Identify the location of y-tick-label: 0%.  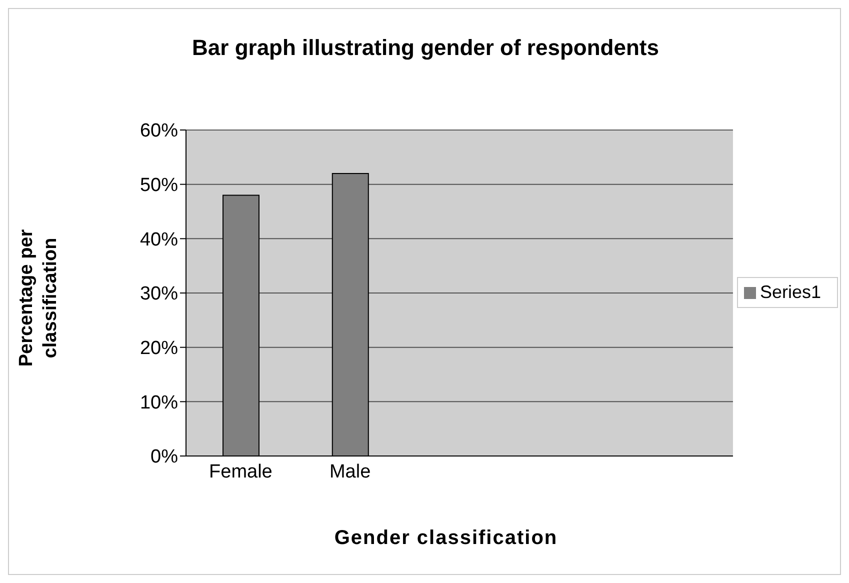
(164, 457).